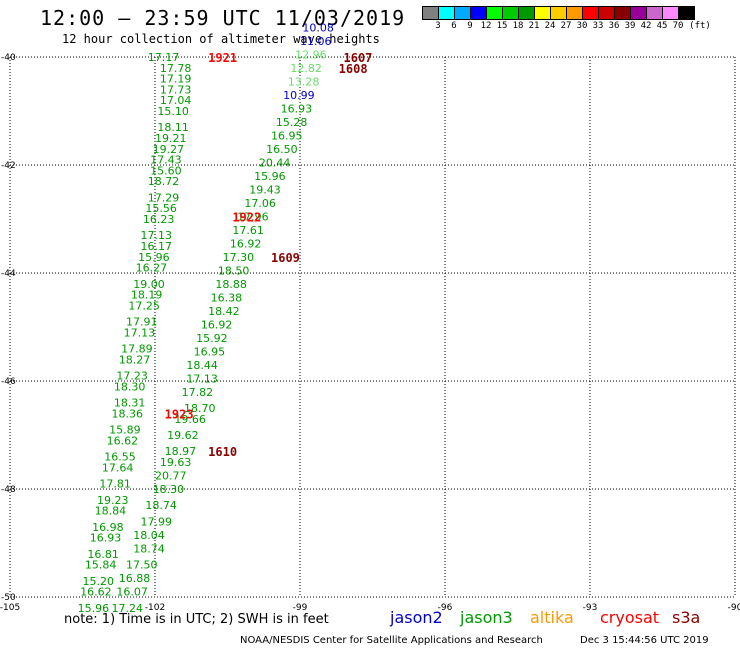 The height and width of the screenshot is (650, 740). Describe the element at coordinates (176, 89) in the screenshot. I see `wave-height-reading: 17.73` at that location.